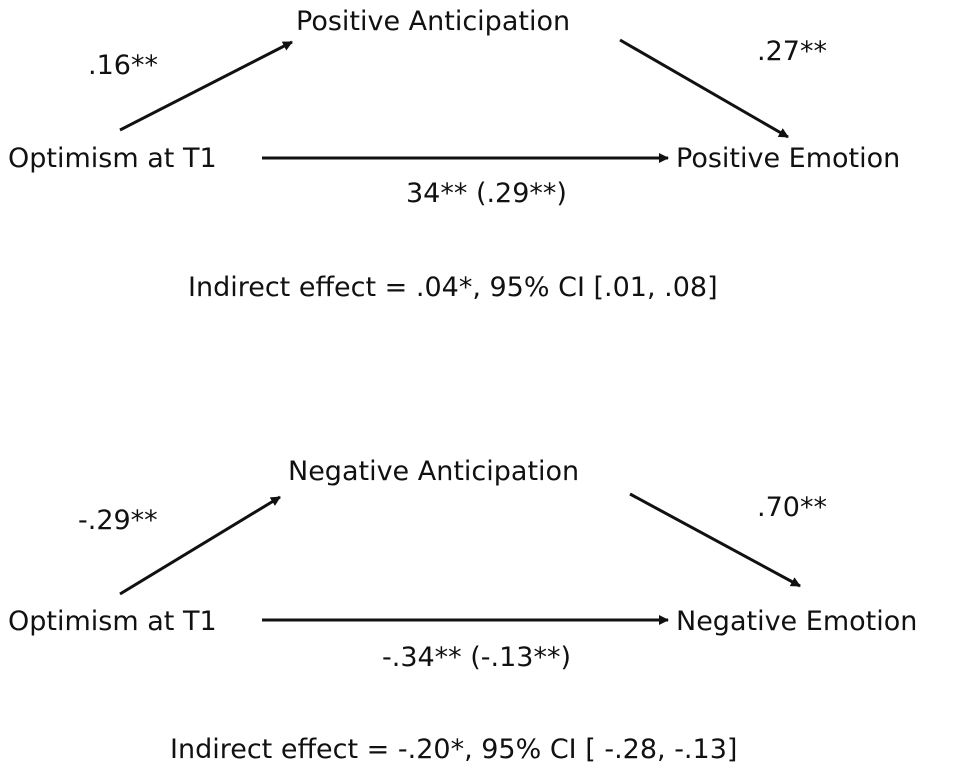 The height and width of the screenshot is (779, 957). What do you see at coordinates (118, 520) in the screenshot?
I see `model2-path-a-coefficient: -.29**` at bounding box center [118, 520].